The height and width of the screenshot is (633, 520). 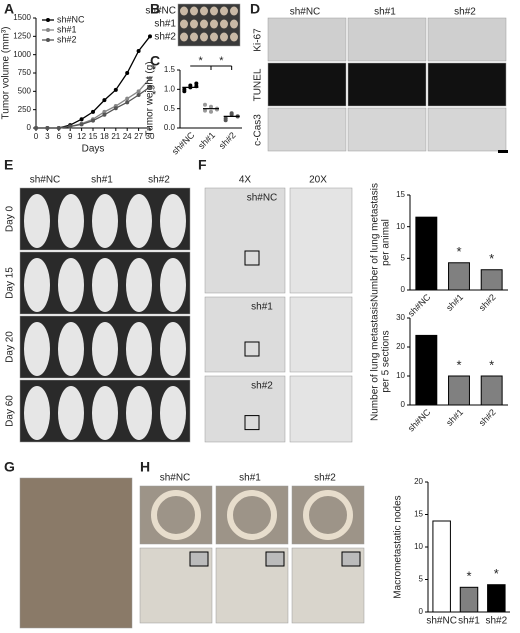 What do you see at coordinates (170, 127) in the screenshot?
I see `y-tick-label: 0.0` at bounding box center [170, 127].